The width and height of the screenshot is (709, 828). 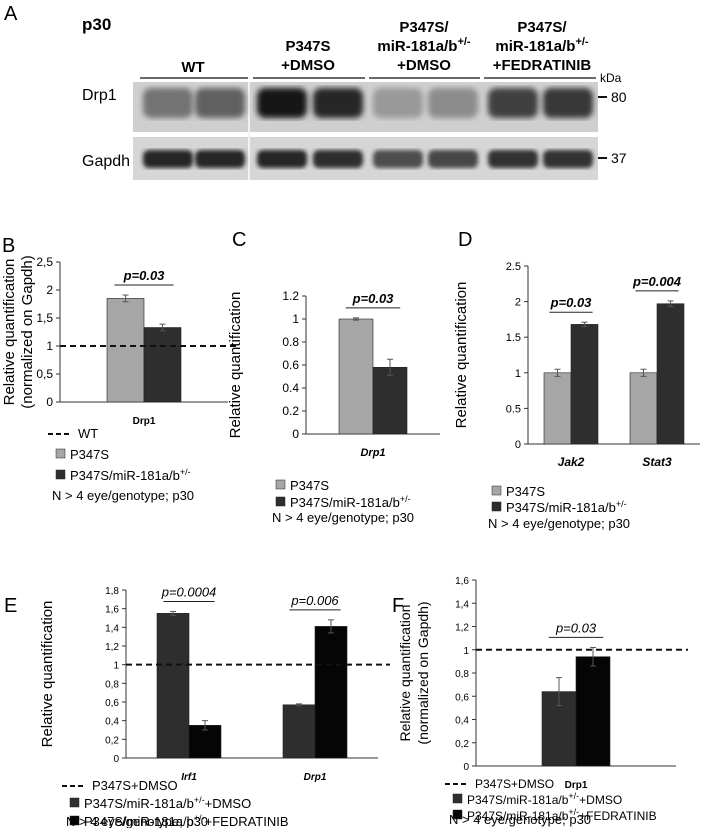 What do you see at coordinates (290, 342) in the screenshot?
I see `y-tick-label: 0.8` at bounding box center [290, 342].